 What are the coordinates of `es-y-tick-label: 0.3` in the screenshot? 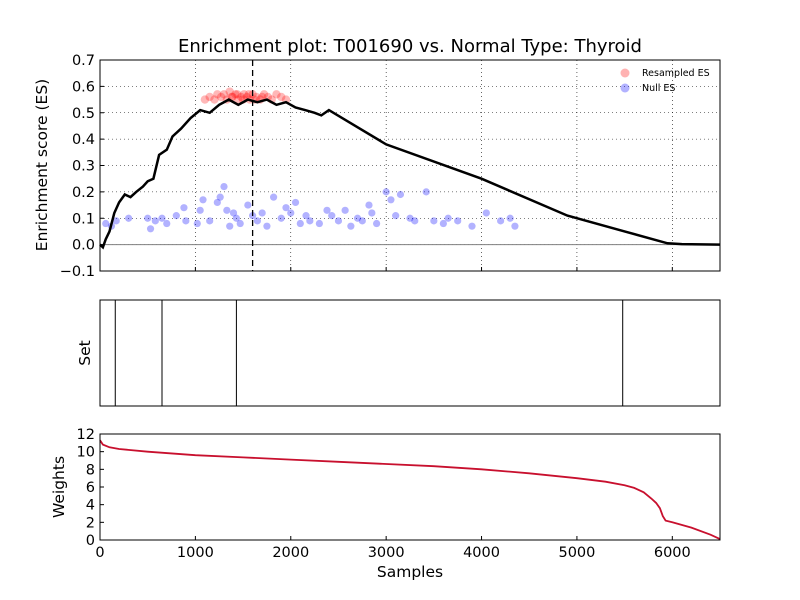 It's located at (83, 167).